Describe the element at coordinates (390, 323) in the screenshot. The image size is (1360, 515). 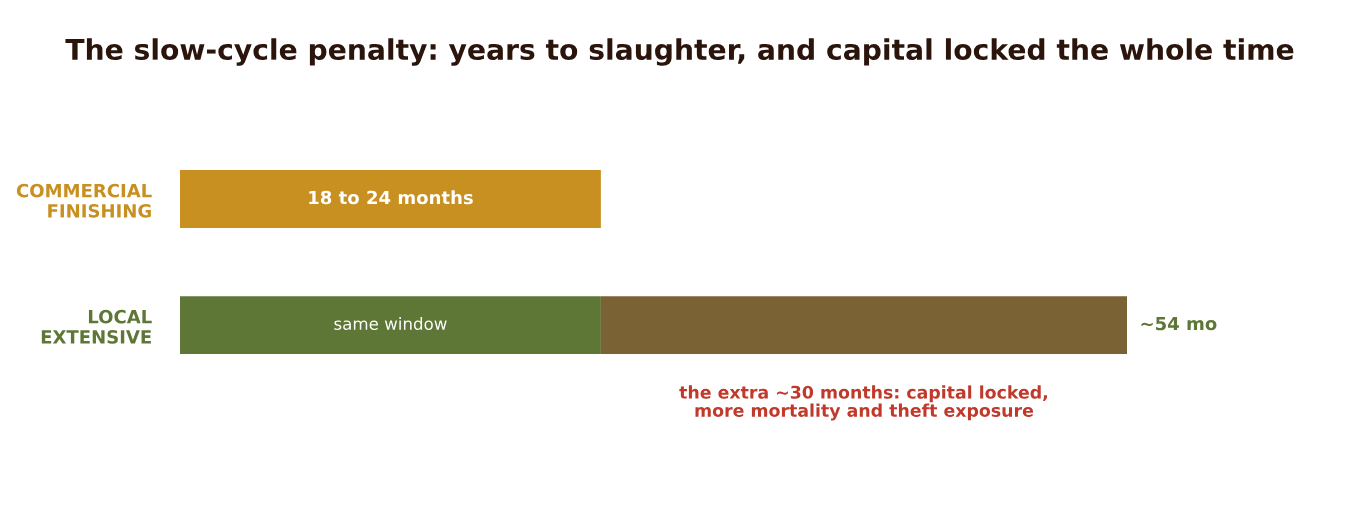
I see `data-label: same window` at that location.